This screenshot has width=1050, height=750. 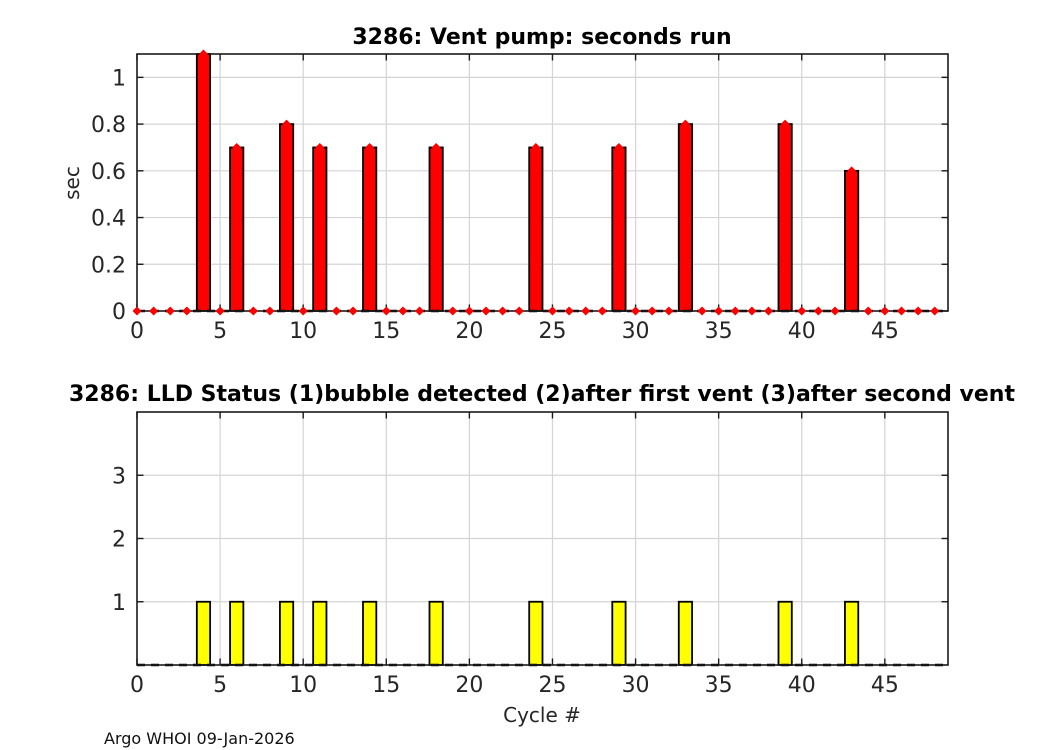 What do you see at coordinates (108, 125) in the screenshot?
I see `y-tick-label: 0.8` at bounding box center [108, 125].